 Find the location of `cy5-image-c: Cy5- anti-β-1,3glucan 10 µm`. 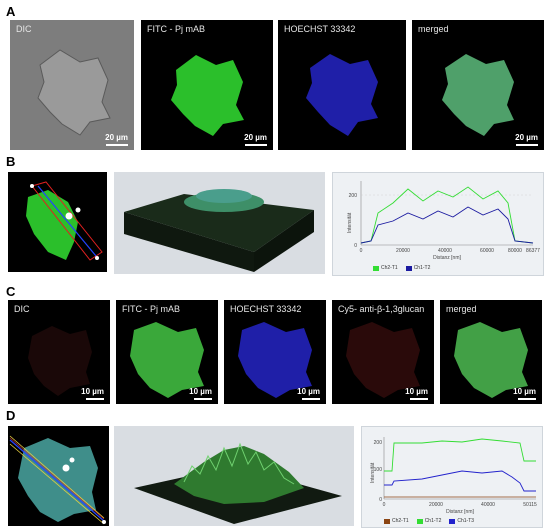

cy5-image-c: Cy5- anti-β-1,3glucan 10 µm is located at coordinates (383, 352).